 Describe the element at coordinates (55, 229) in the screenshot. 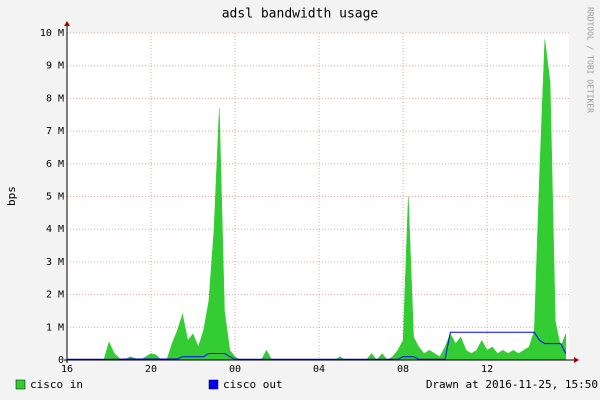

I see `y-tick-label: 4 M` at that location.